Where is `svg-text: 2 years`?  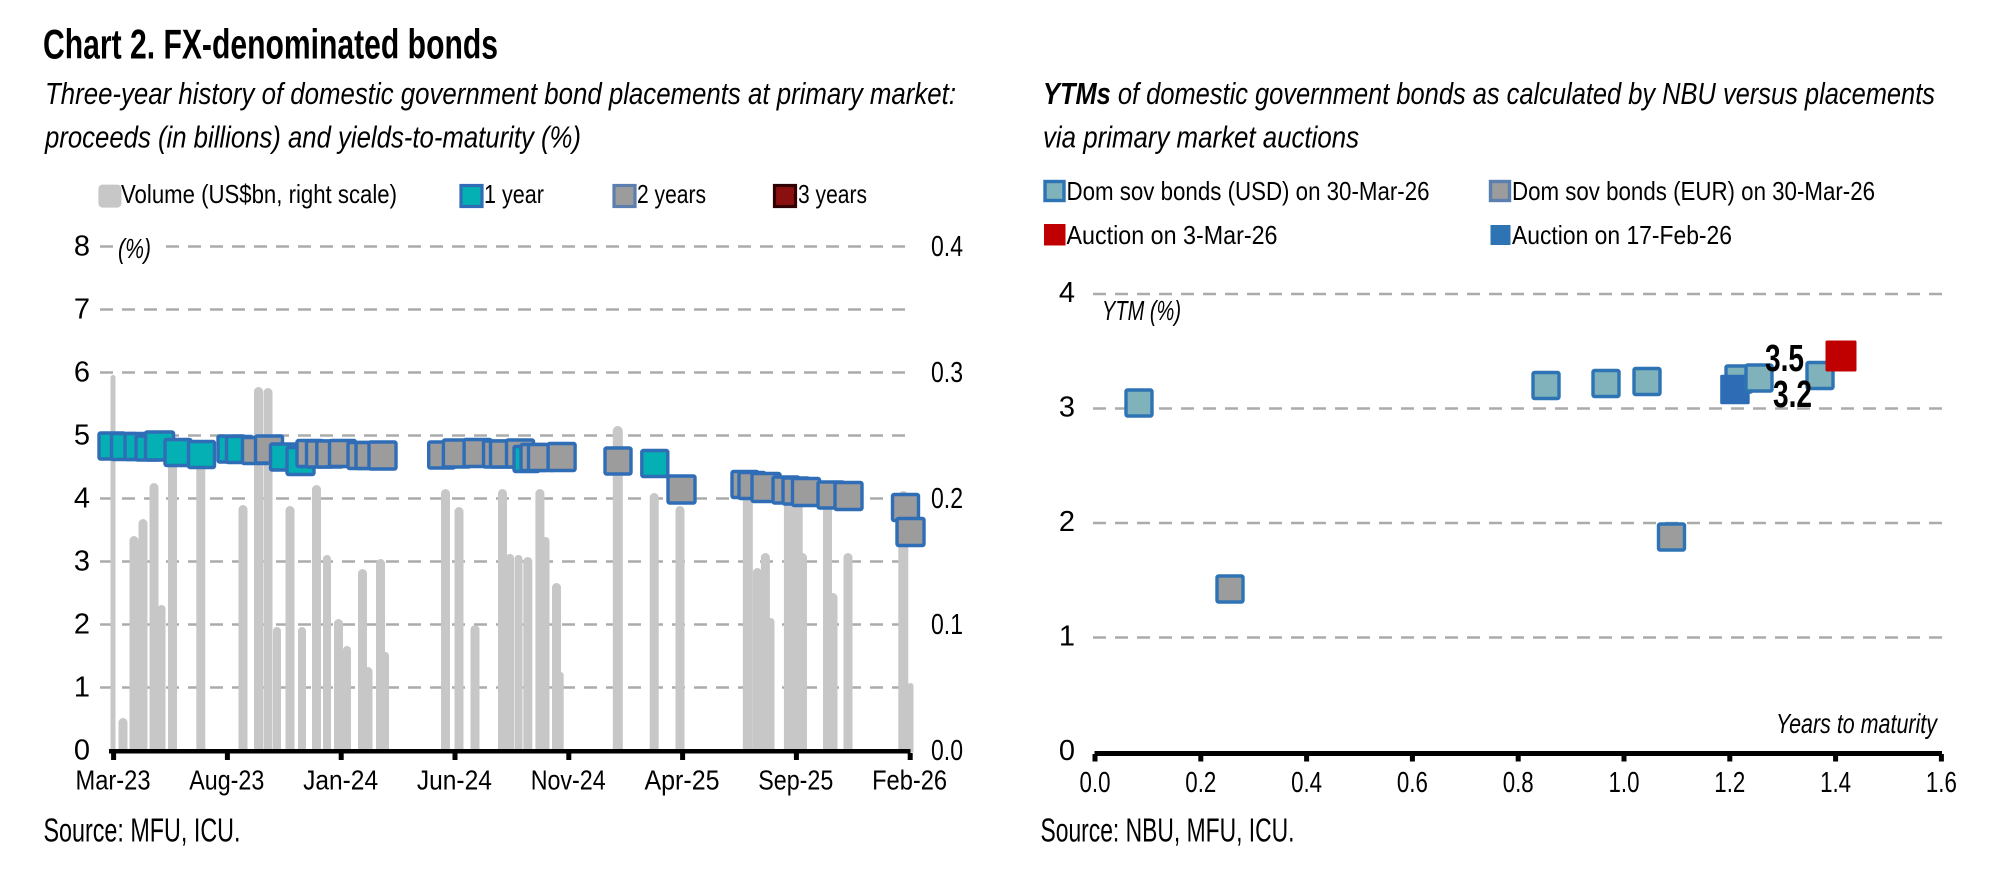
svg-text: 2 years is located at coordinates (671, 194).